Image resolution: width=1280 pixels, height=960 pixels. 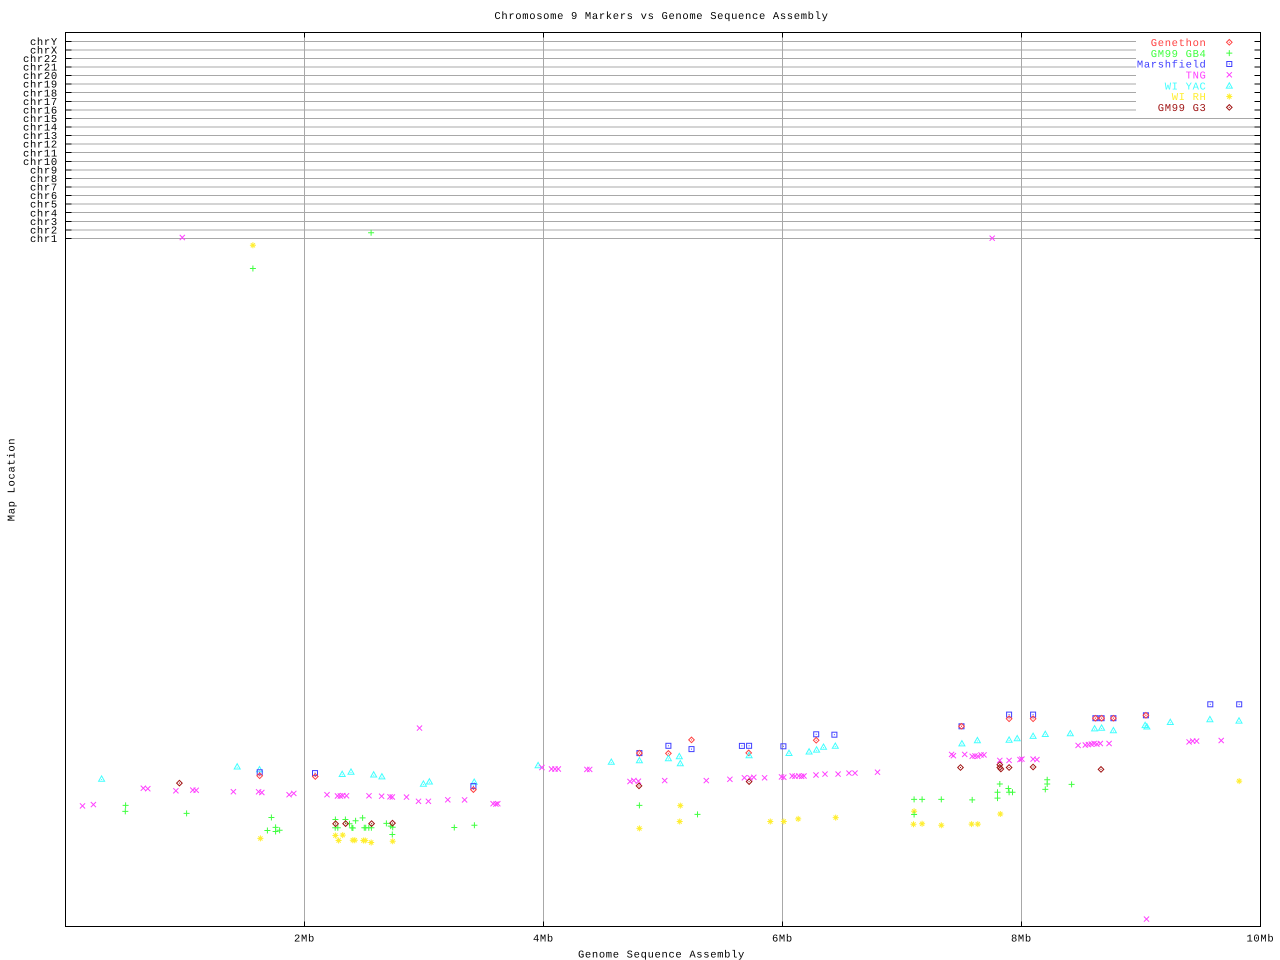 I want to click on svg-text: chr13, so click(x=40, y=137).